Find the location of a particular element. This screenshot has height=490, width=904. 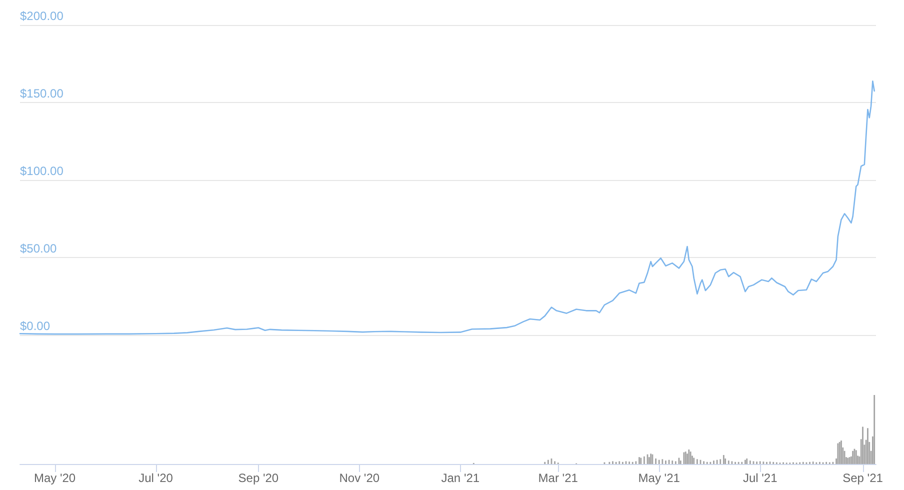

x-tick-label: Sep '20 is located at coordinates (258, 478).